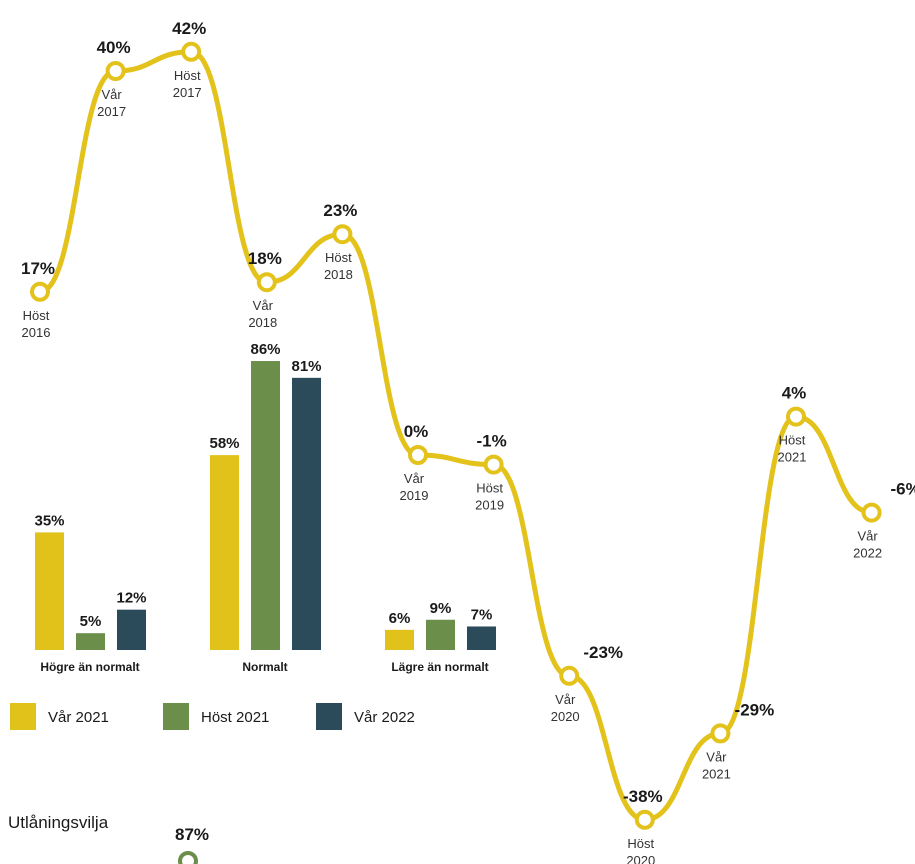  Describe the element at coordinates (482, 614) in the screenshot. I see `bar-value-label: 7%` at that location.